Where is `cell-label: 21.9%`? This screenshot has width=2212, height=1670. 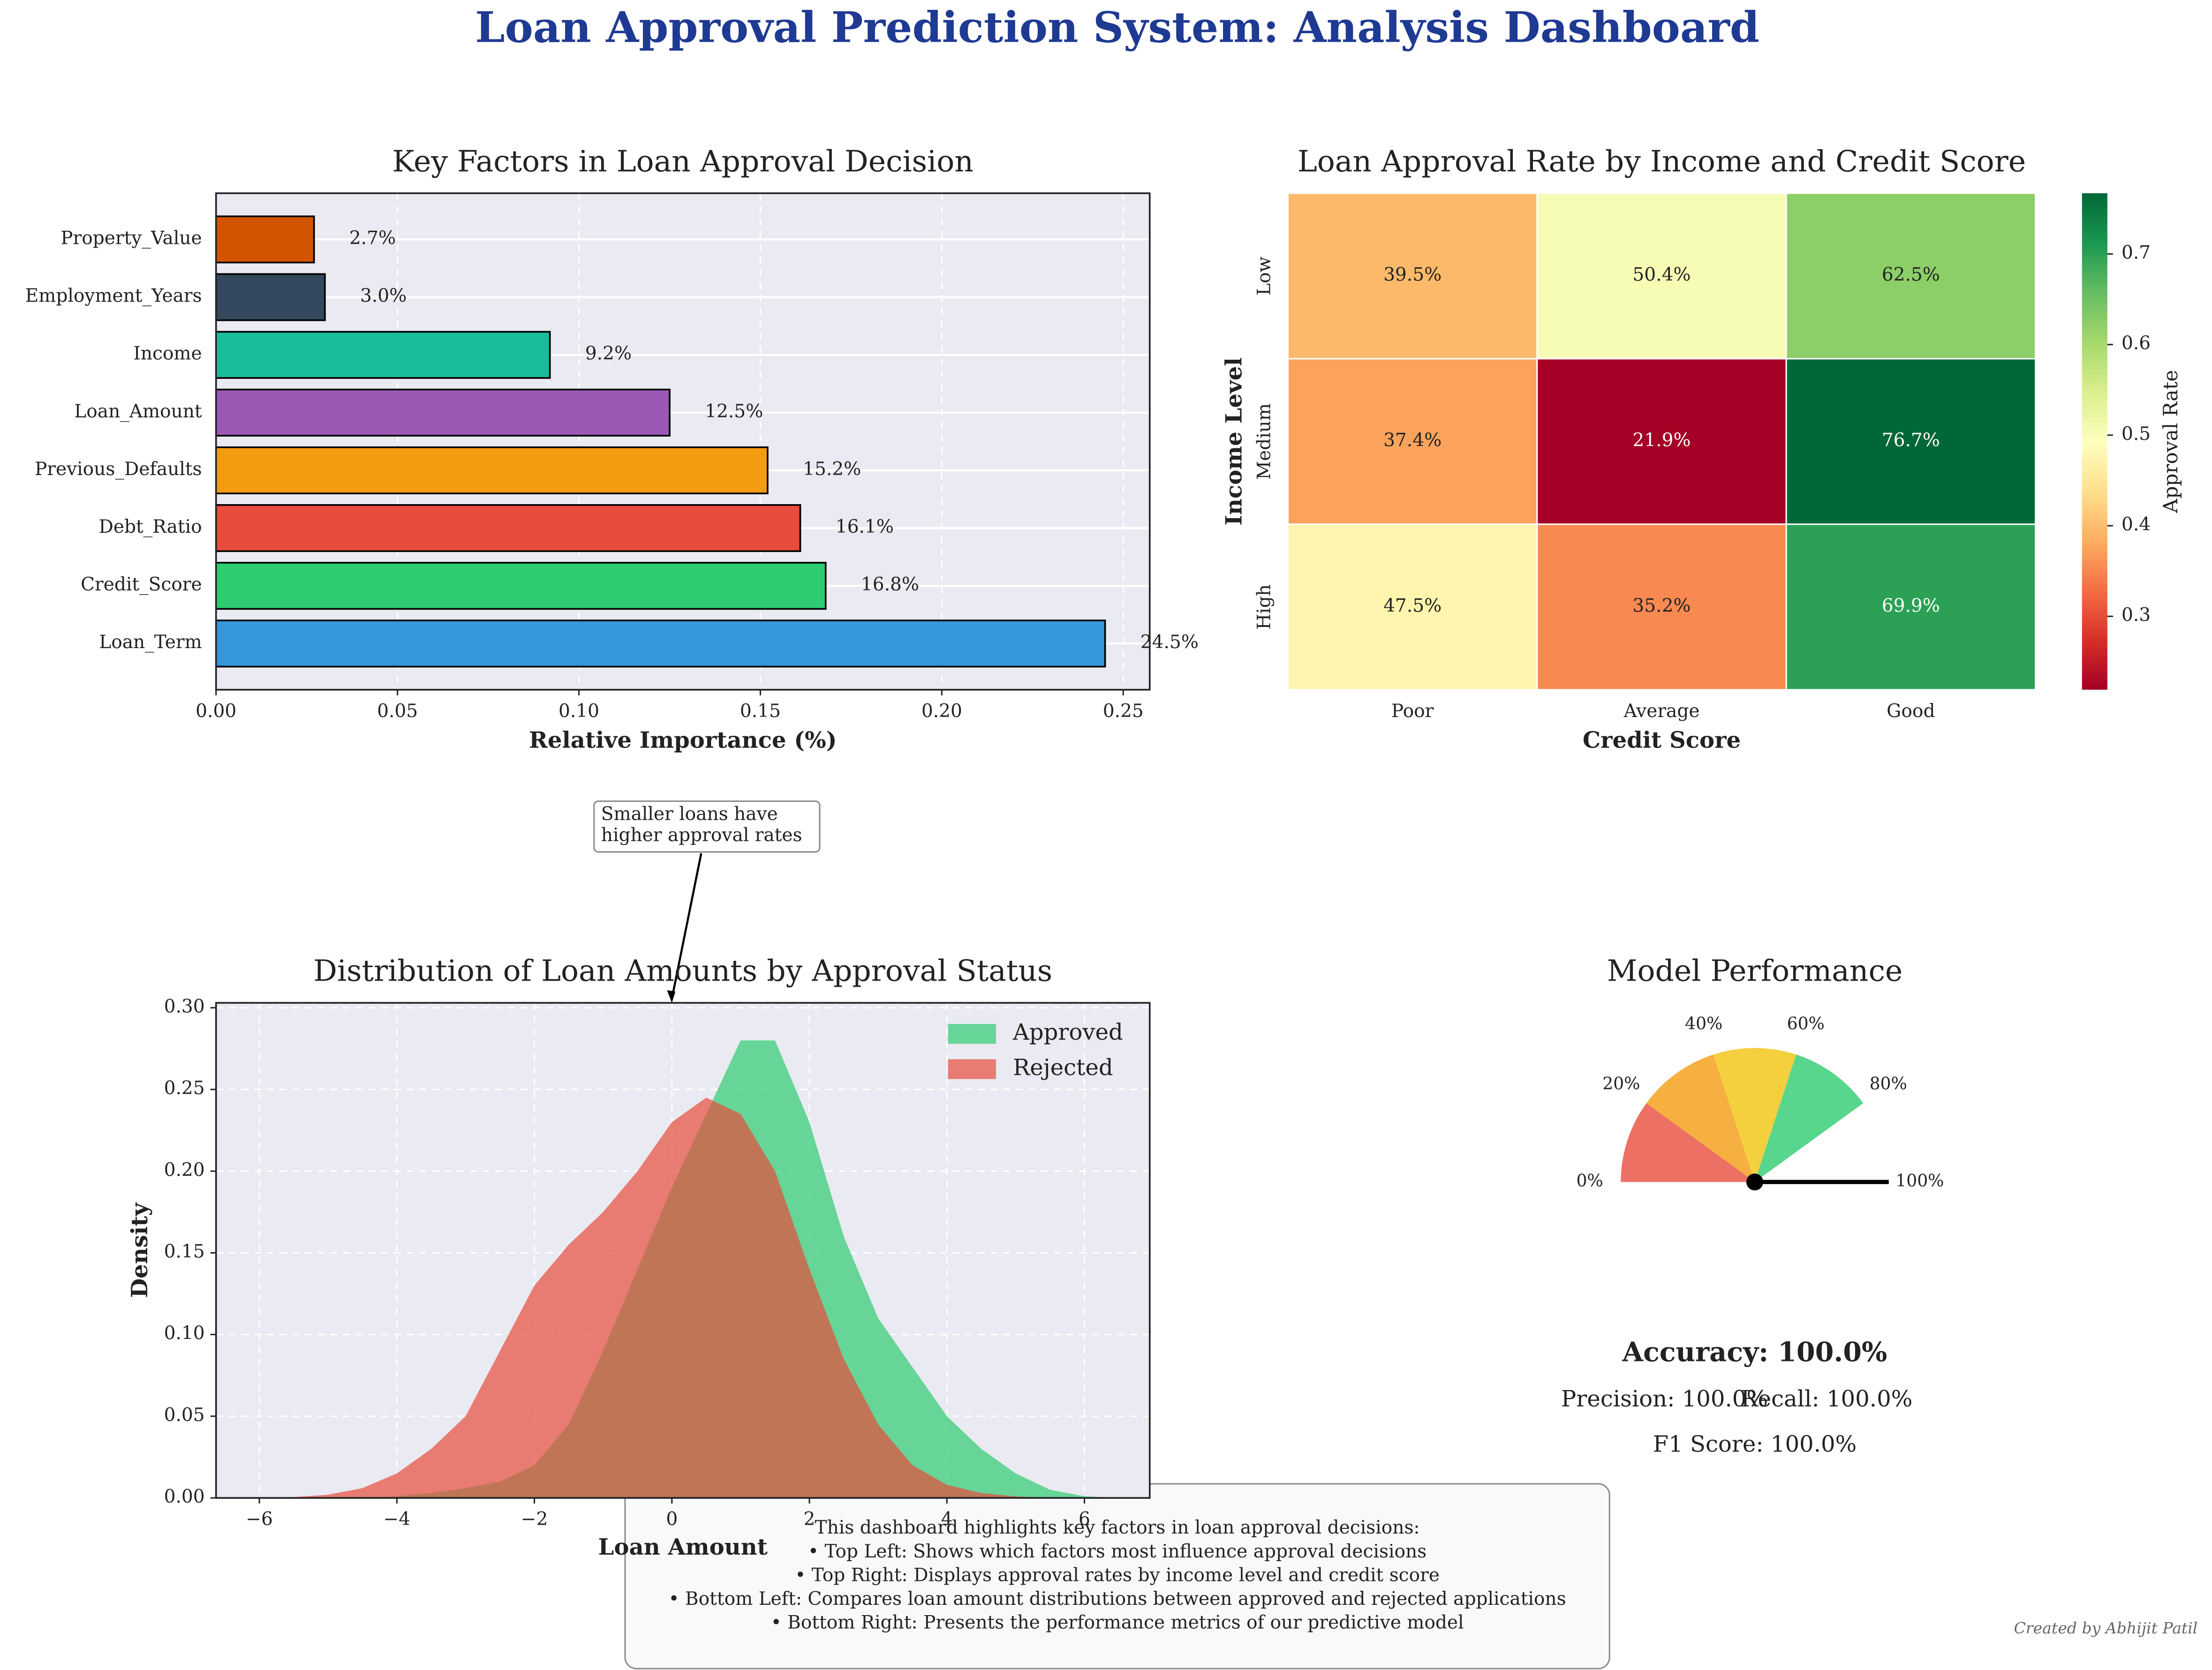
cell-label: 21.9% is located at coordinates (1662, 440).